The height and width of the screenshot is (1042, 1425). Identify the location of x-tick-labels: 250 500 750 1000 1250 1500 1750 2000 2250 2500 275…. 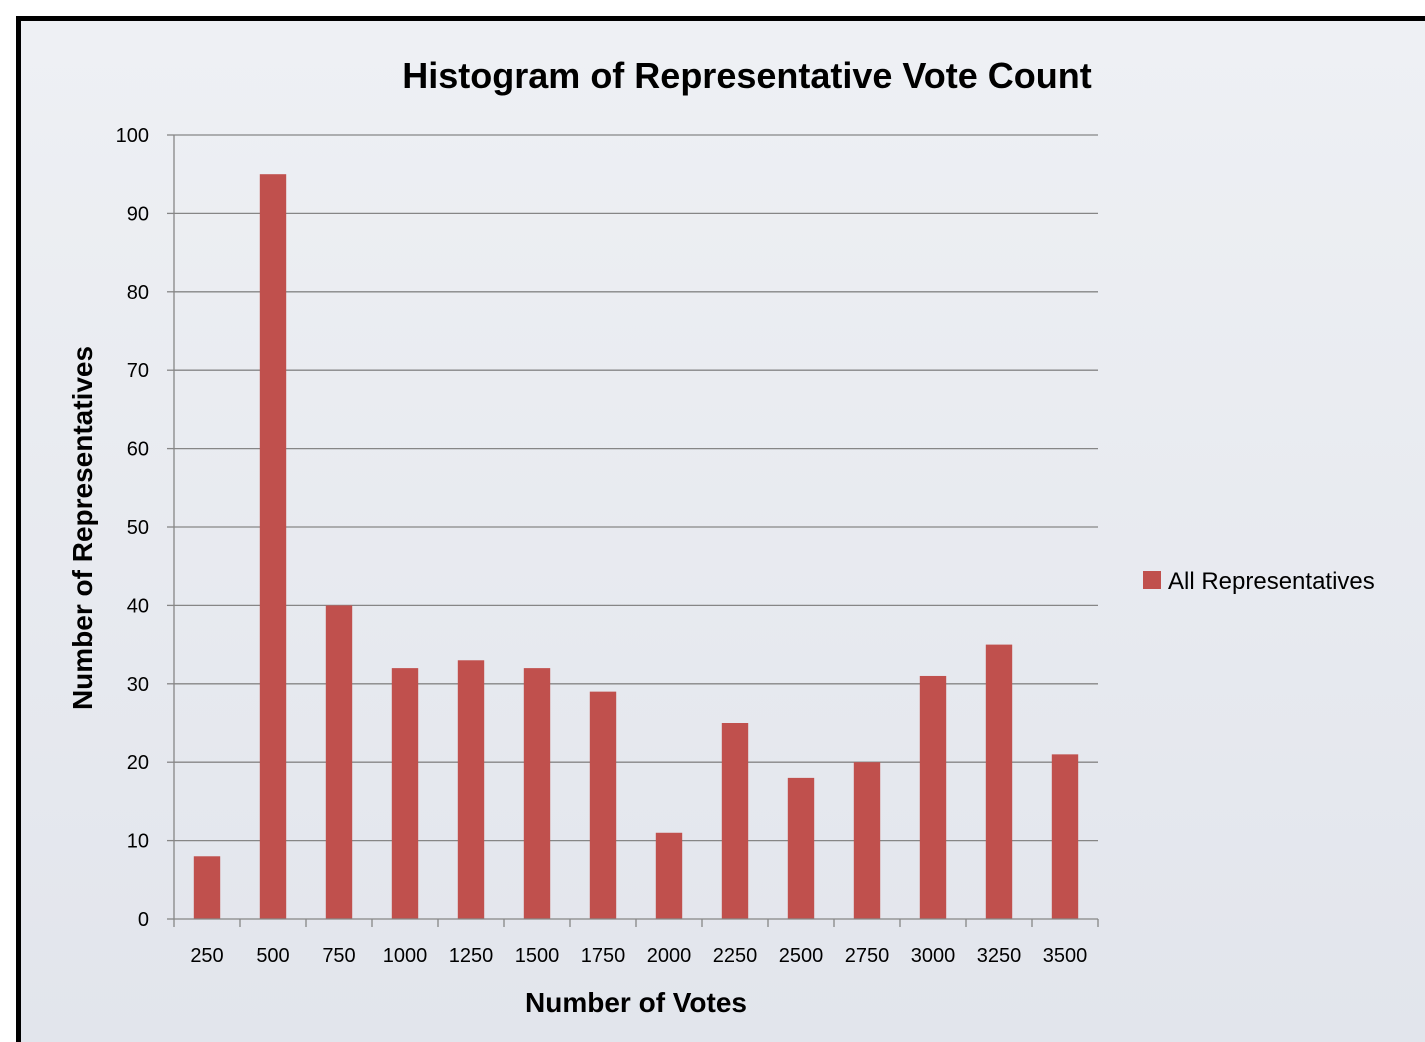
(638, 956).